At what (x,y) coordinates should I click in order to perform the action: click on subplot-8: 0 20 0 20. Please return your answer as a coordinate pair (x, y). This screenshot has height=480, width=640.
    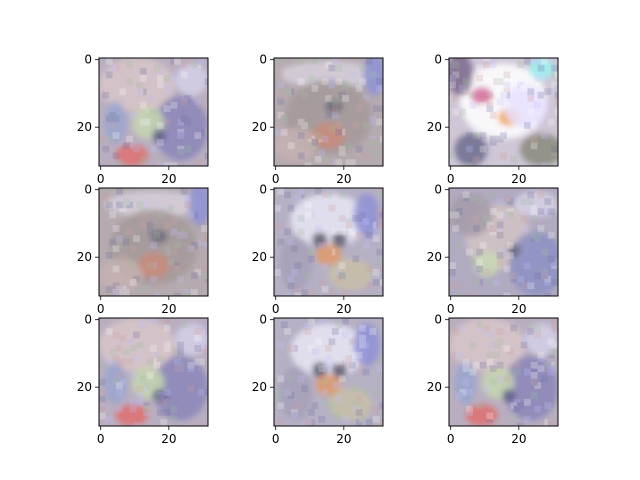
    Looking at the image, I should click on (319, 379).